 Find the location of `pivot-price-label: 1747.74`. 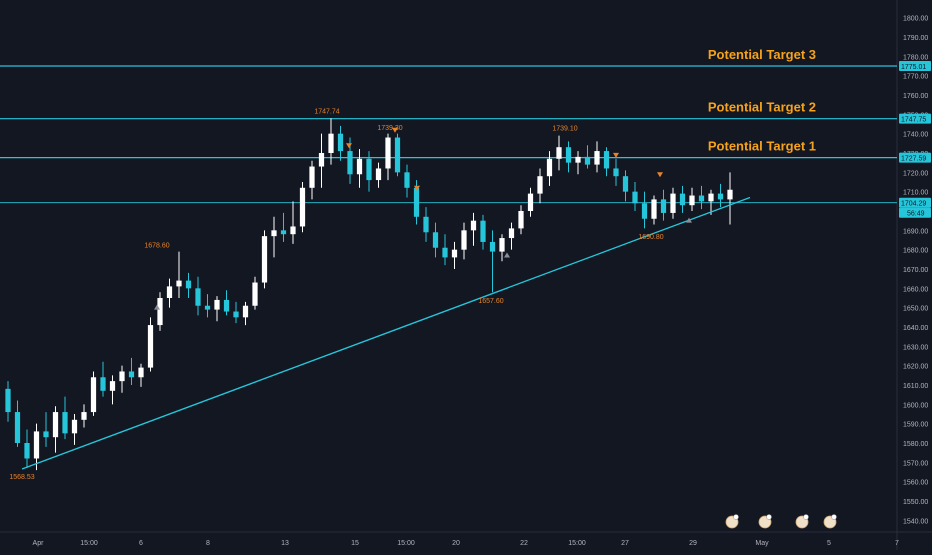

pivot-price-label: 1747.74 is located at coordinates (326, 112).